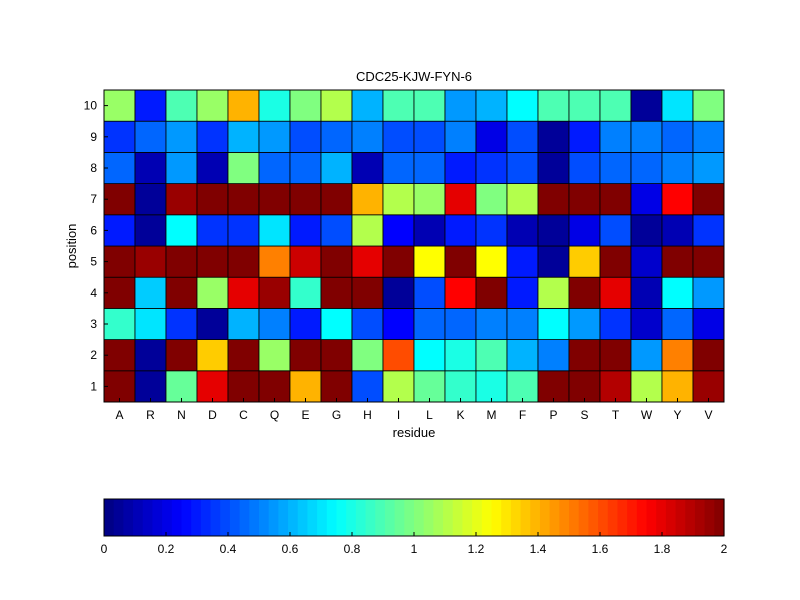  Describe the element at coordinates (600, 549) in the screenshot. I see `colorbar-tick-label: 1.6` at that location.